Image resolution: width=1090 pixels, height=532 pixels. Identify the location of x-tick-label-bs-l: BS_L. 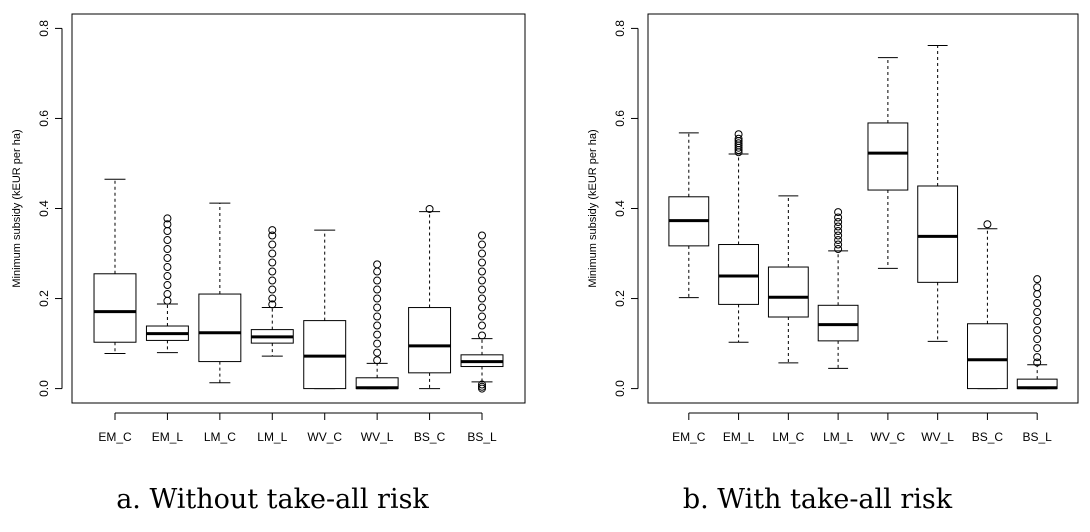
(1038, 437).